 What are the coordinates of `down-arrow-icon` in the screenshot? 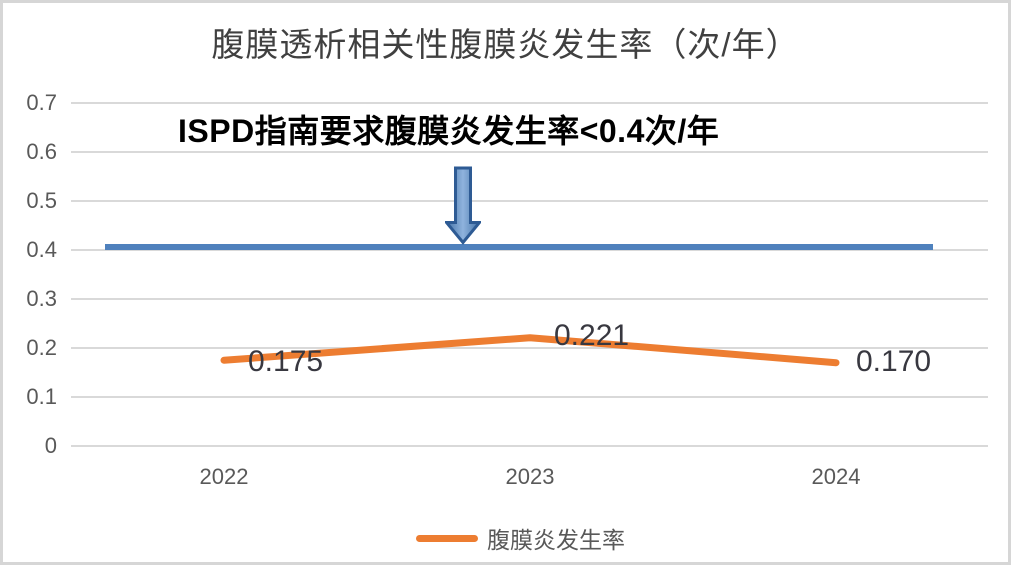 It's located at (463, 205).